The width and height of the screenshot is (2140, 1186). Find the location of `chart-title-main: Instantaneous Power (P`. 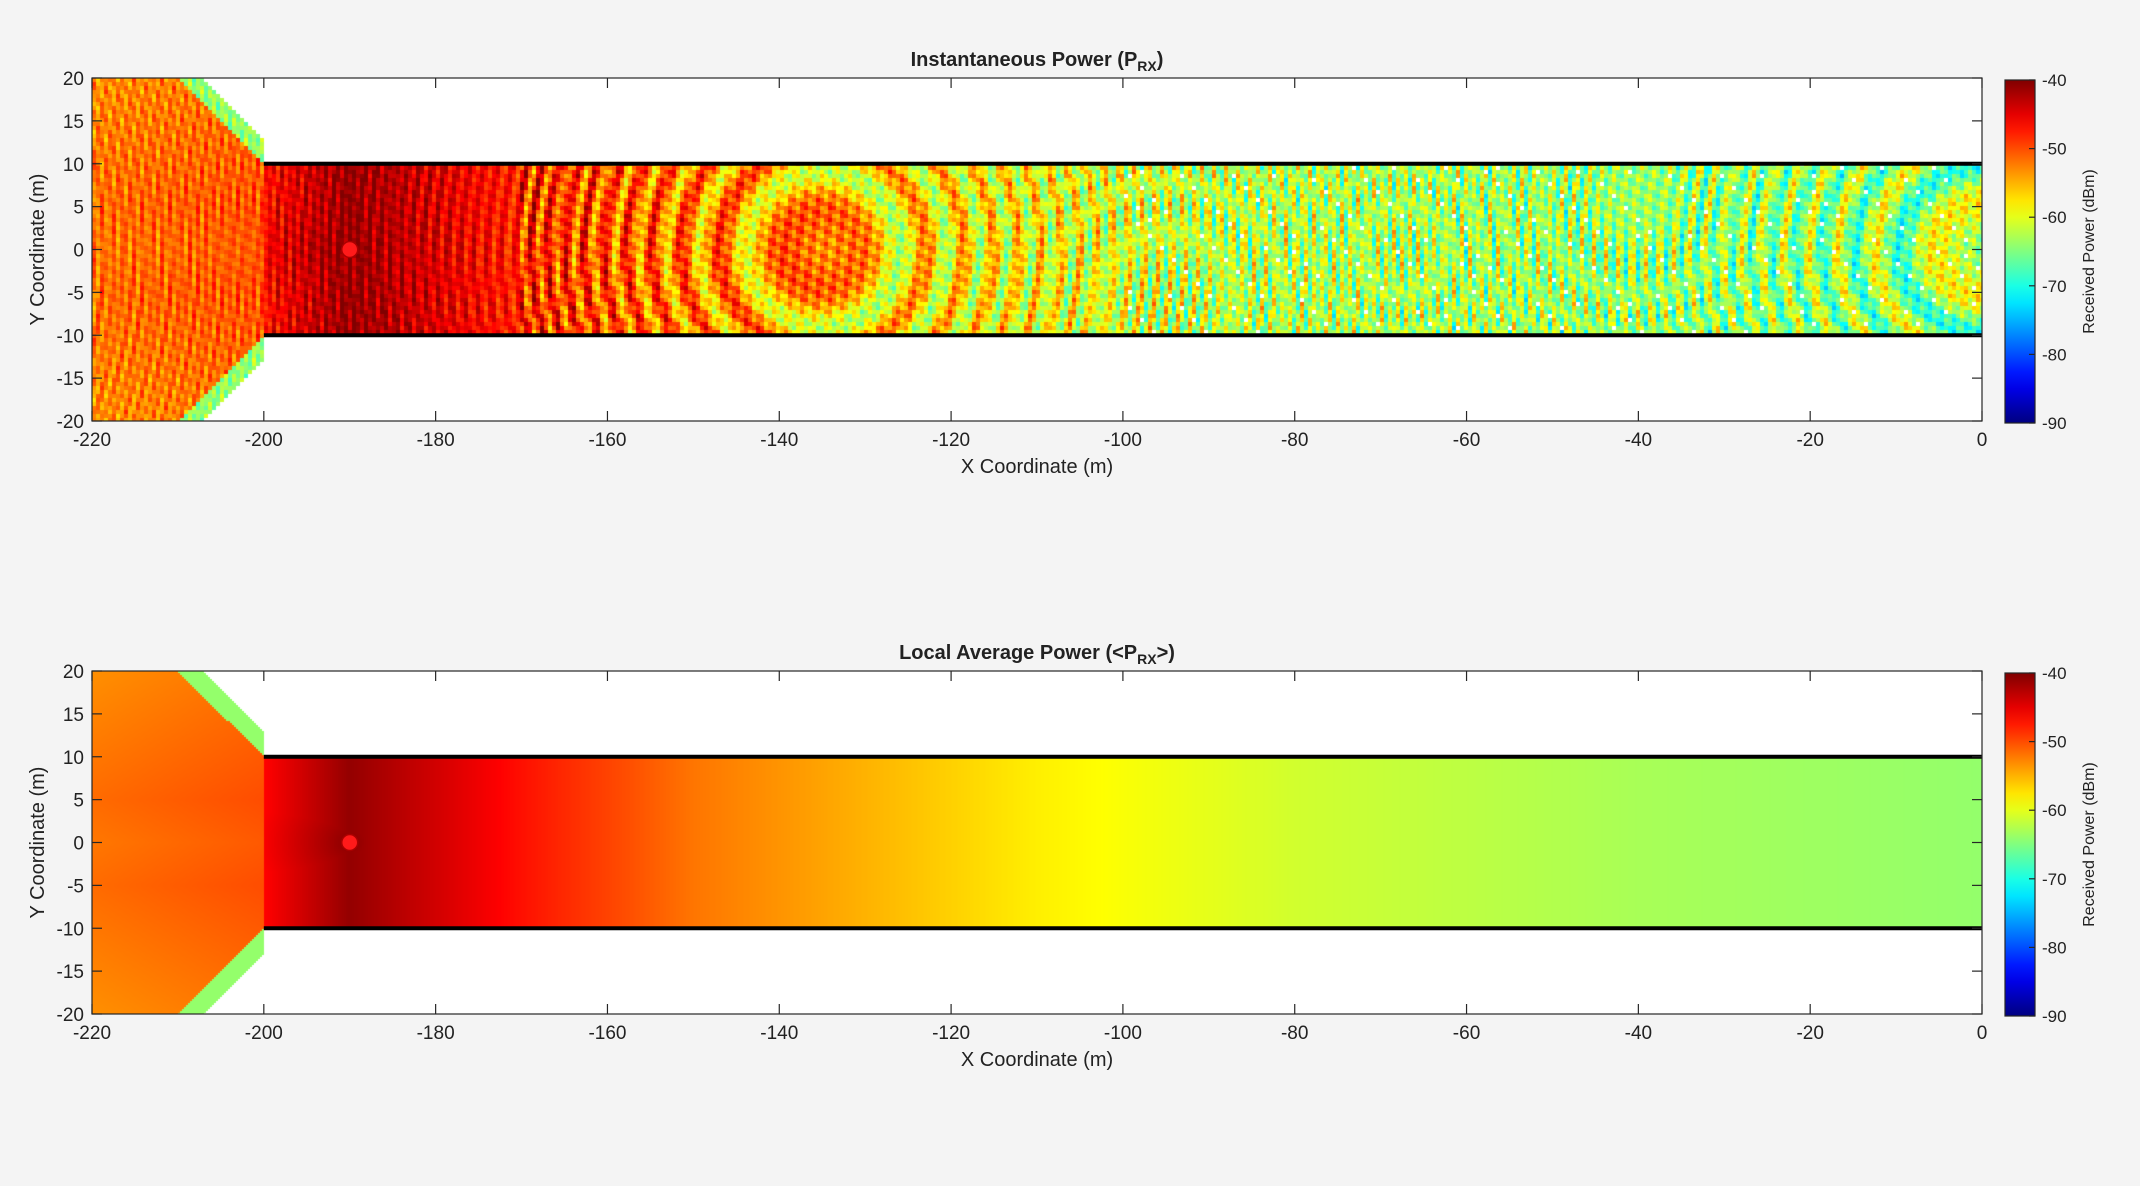

chart-title-main: Instantaneous Power (P is located at coordinates (1024, 60).